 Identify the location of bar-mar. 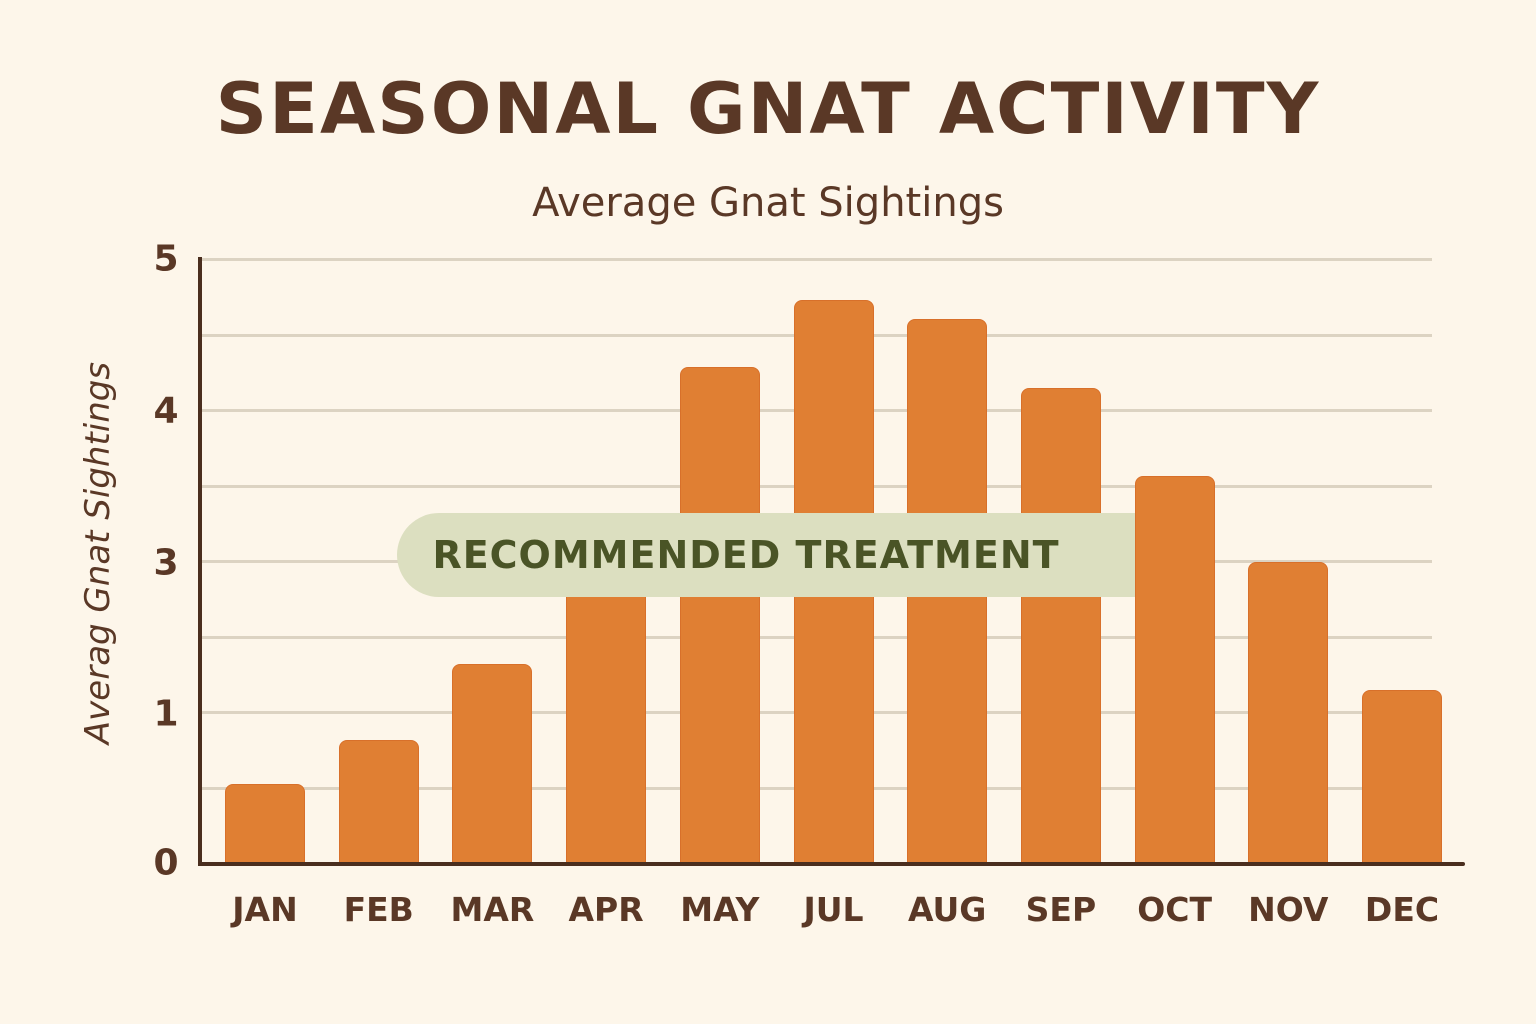
(492, 763).